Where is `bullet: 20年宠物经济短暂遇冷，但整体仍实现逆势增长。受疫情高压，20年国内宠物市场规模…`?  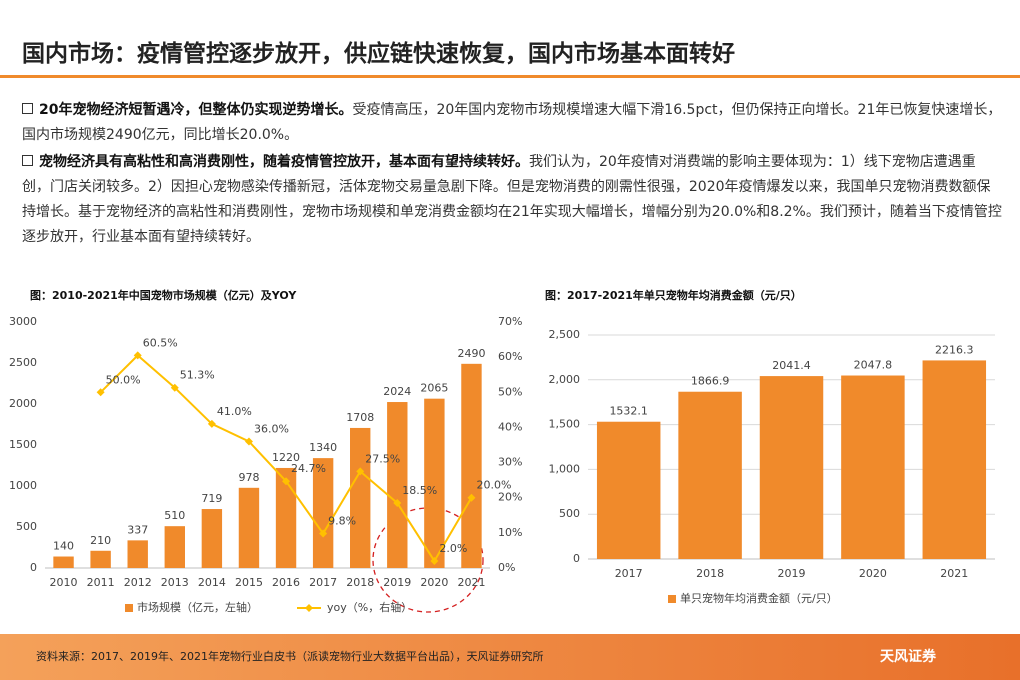
bullet: 20年宠物经济短暂遇冷，但整体仍实现逆势增长。受疫情高压，20年国内宠物市场规模… is located at coordinates (512, 123).